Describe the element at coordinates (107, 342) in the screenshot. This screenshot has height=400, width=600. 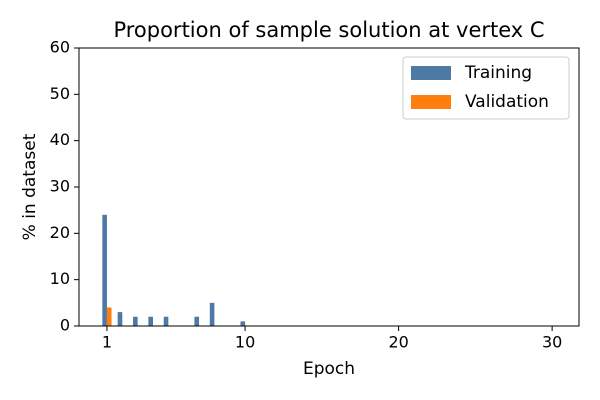
I see `x-tick-label: 1` at that location.